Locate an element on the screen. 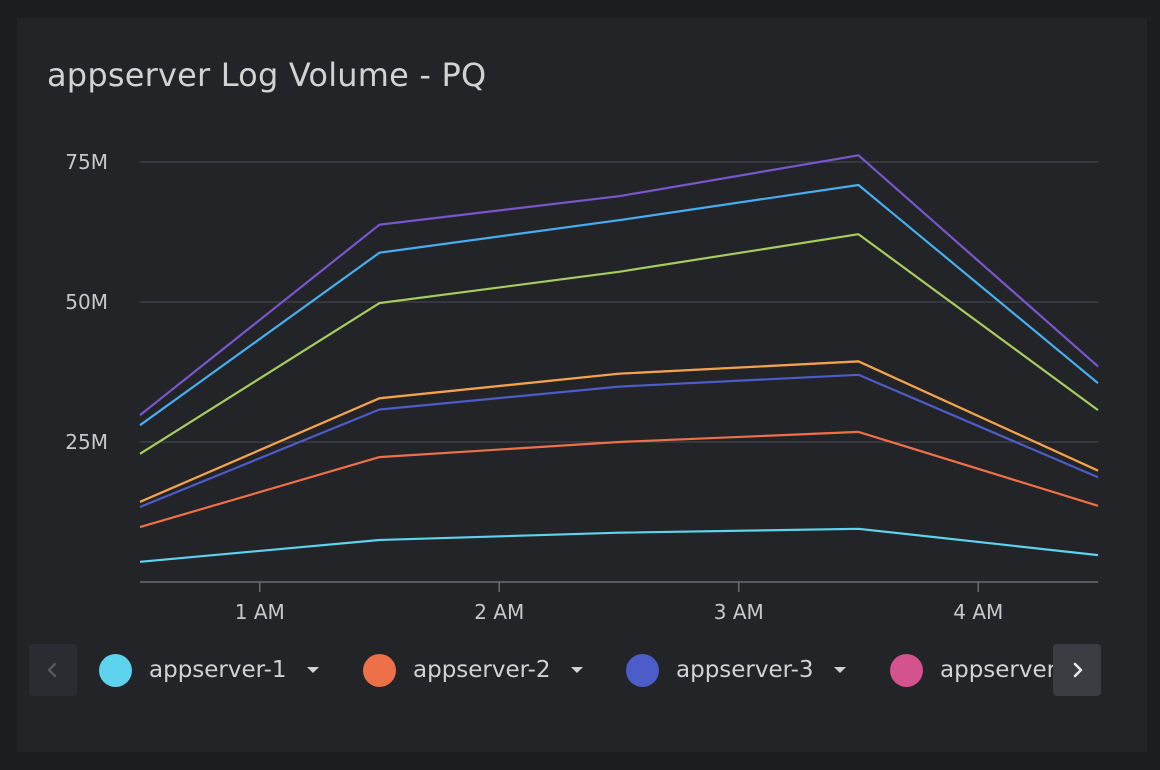 The width and height of the screenshot is (1160, 770). legend-item-appserver-1: appserver-1 is located at coordinates (210, 670).